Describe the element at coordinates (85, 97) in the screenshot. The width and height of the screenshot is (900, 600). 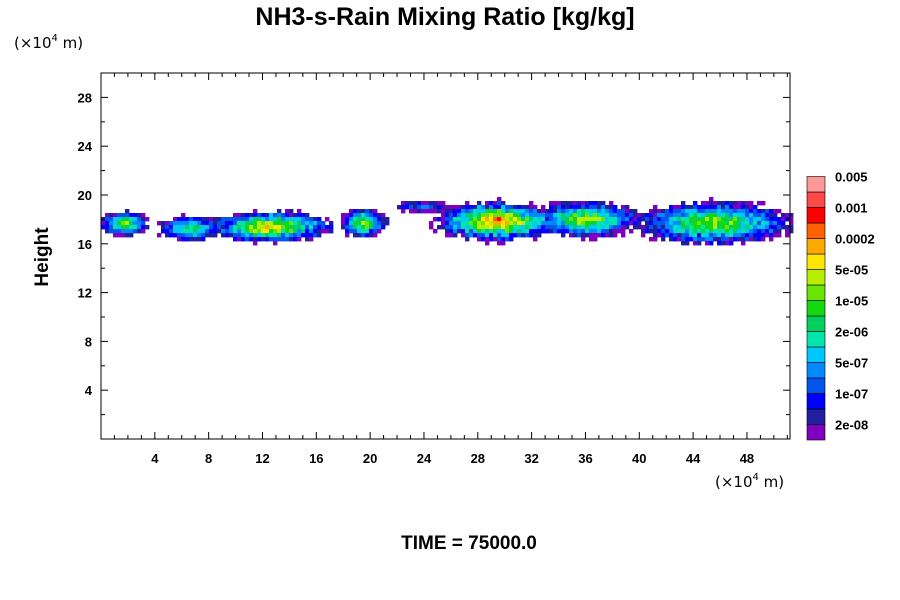
I see `y-tick-label: 28` at that location.